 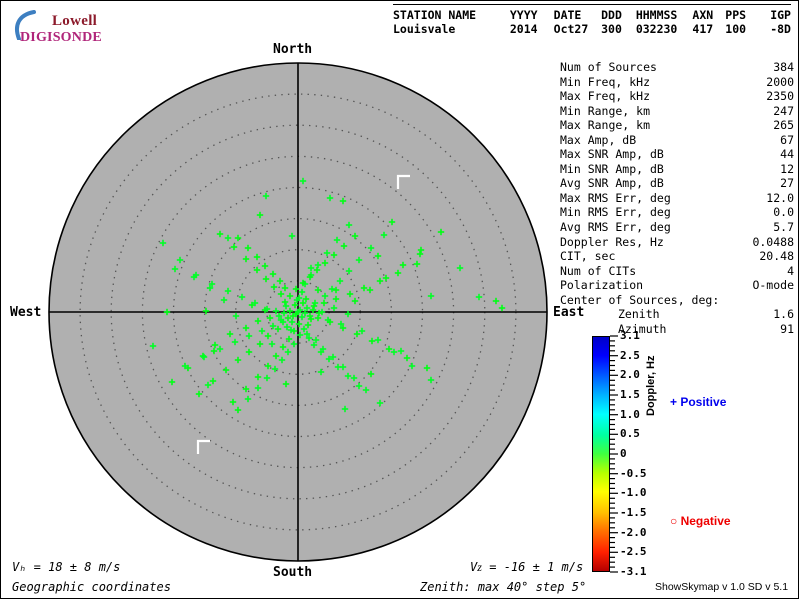 What do you see at coordinates (527, 567) in the screenshot?
I see `vertical-velocity-label: Vᴢ = -16 ± 1 m/s` at bounding box center [527, 567].